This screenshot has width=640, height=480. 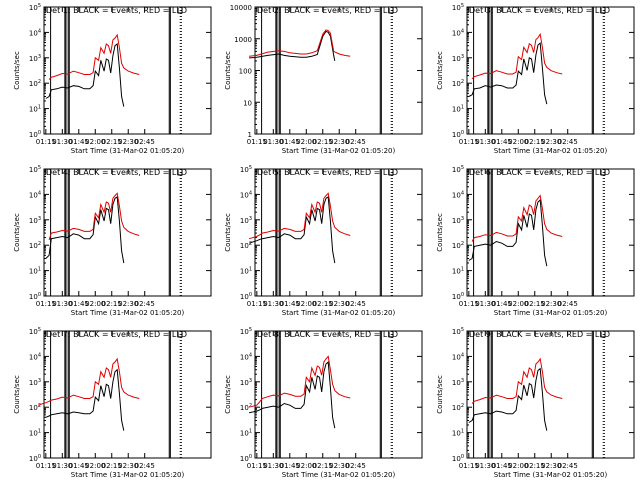 I want to click on panel-title: Det 4: BLACK = Events, RED = LLD, so click(x=116, y=172).